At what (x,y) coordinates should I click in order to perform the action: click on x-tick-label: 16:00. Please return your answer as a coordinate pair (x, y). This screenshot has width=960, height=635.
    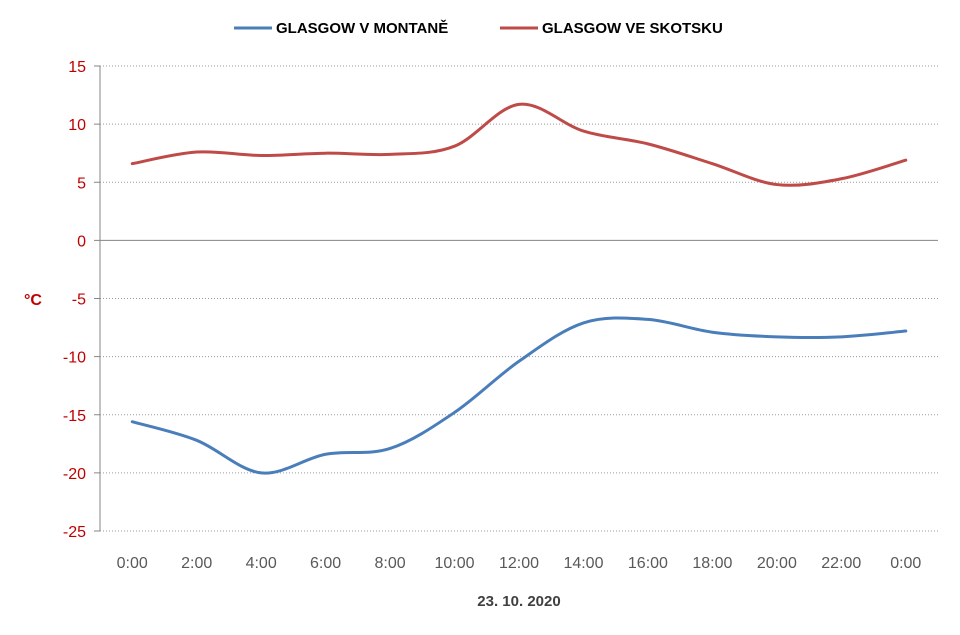
    Looking at the image, I should click on (648, 563).